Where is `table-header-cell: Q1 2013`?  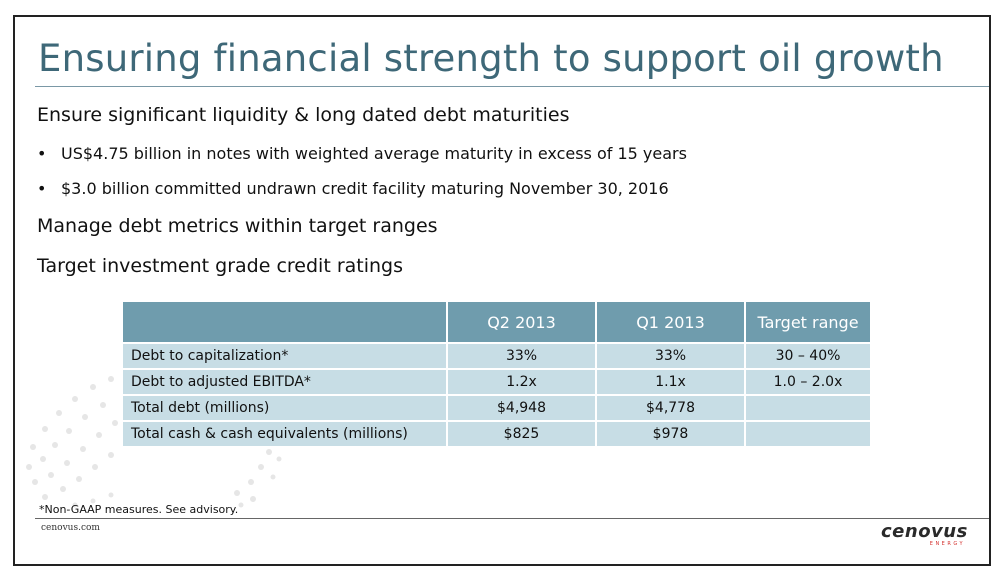 table-header-cell: Q1 2013 is located at coordinates (670, 322).